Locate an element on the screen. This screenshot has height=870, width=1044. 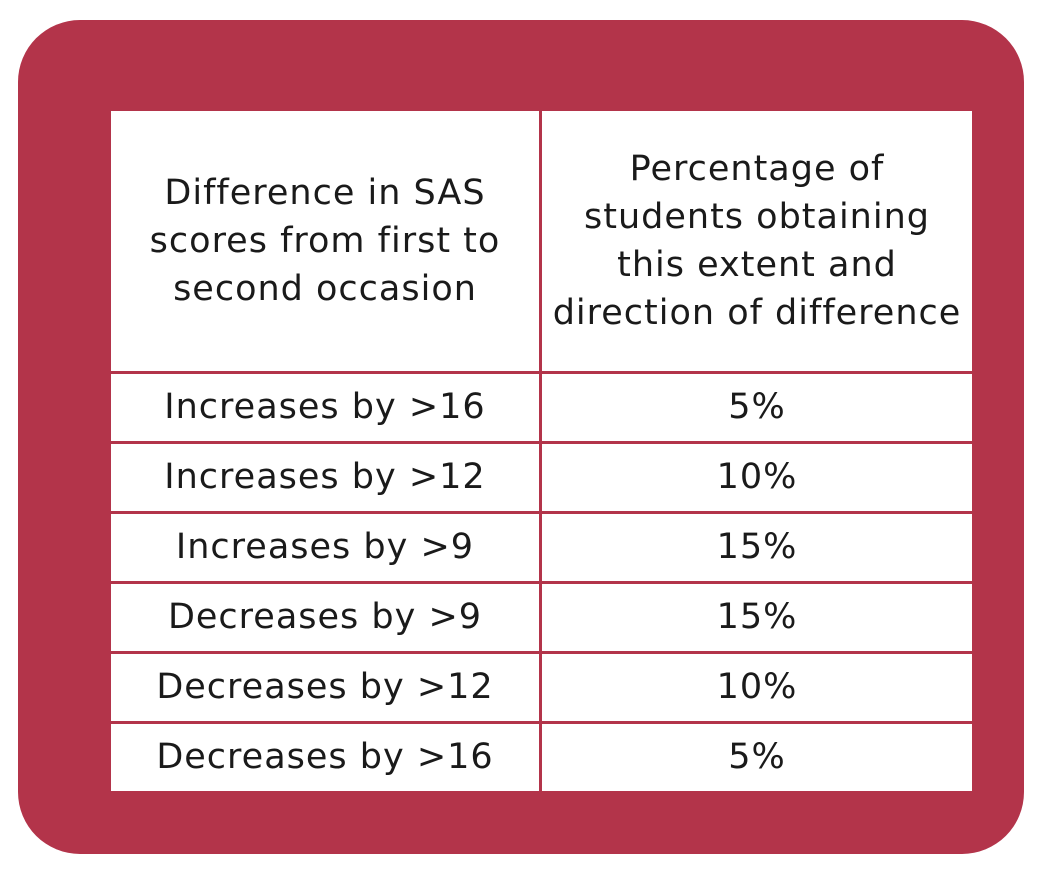
table-row: Increases by >12 10% is located at coordinates (541, 477).